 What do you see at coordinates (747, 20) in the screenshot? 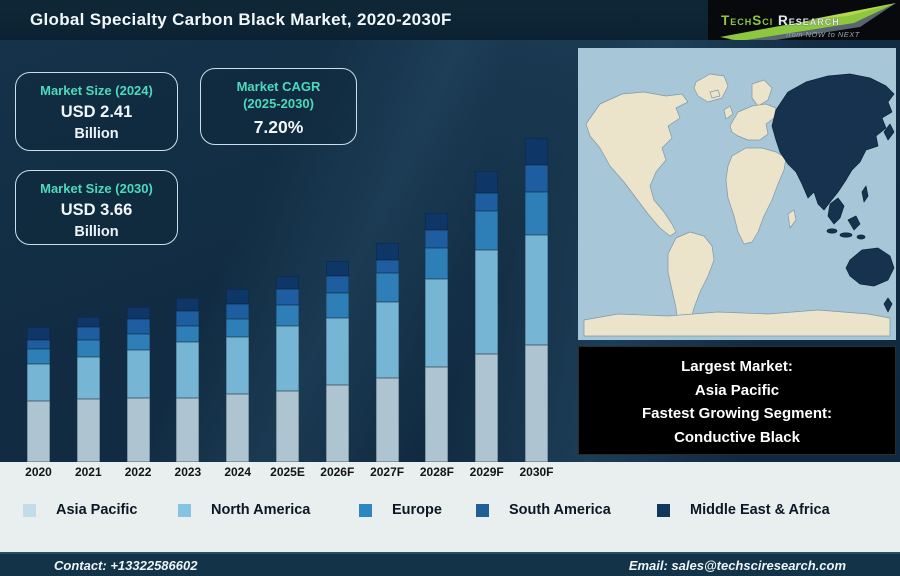
I see `logo-brand-primary: TechSci` at bounding box center [747, 20].